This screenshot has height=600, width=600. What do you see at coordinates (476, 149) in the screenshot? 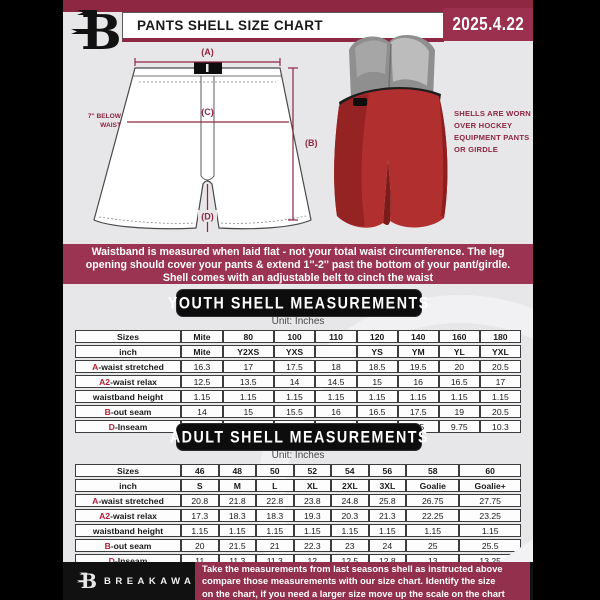
I see `shell-note-line: OR GIRDLE` at bounding box center [476, 149].